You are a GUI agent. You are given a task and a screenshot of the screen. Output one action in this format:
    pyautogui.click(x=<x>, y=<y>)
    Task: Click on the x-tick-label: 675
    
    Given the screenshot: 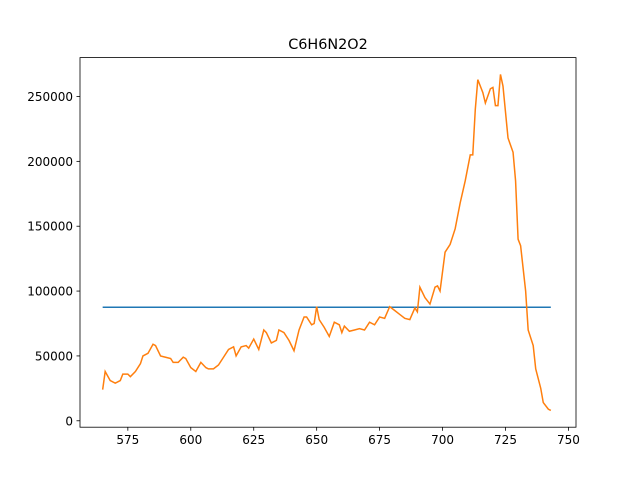 What is the action you would take?
    pyautogui.click(x=379, y=440)
    